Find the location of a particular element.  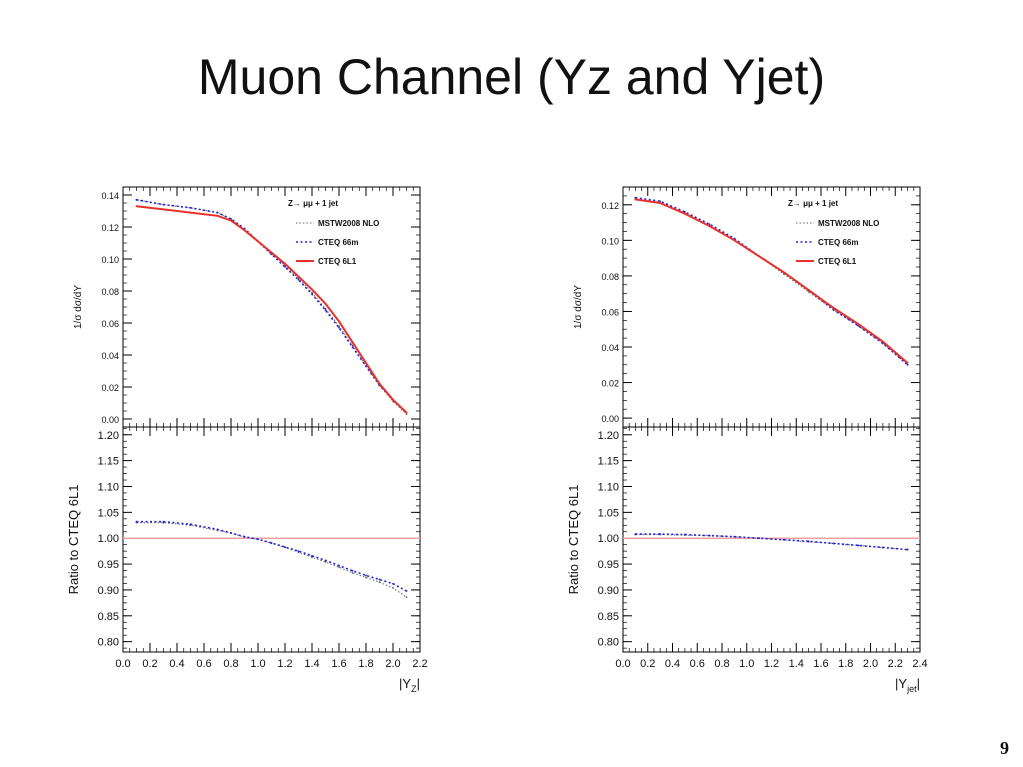

xtick-label: 1.2 is located at coordinates (771, 664).